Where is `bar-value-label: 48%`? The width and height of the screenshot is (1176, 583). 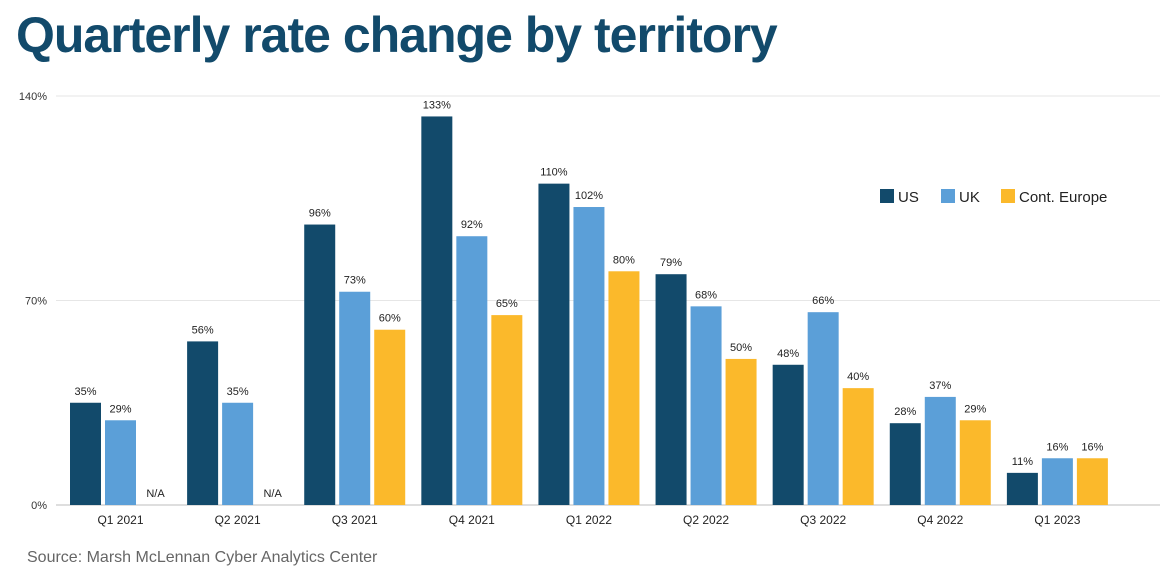 bar-value-label: 48% is located at coordinates (788, 354).